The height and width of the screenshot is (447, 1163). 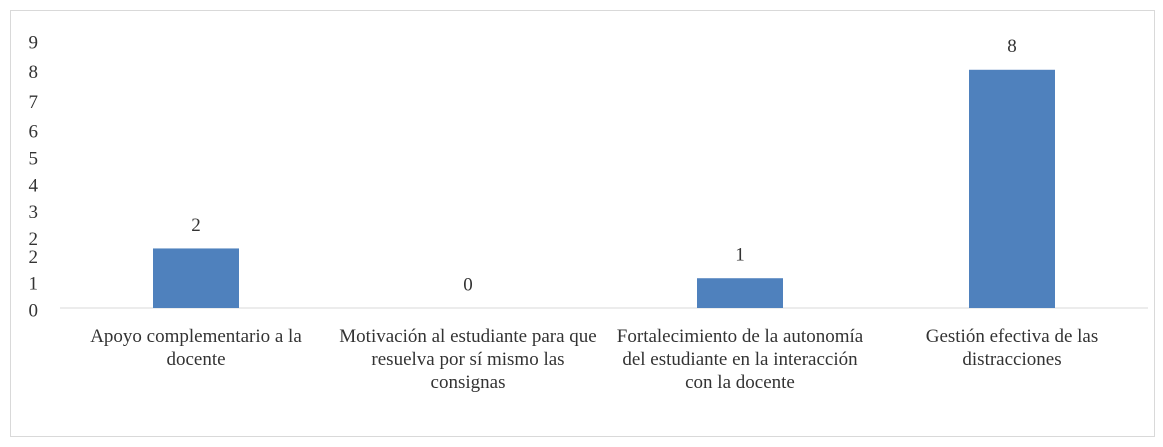 What do you see at coordinates (34, 42) in the screenshot?
I see `y-tick-label: 9` at bounding box center [34, 42].